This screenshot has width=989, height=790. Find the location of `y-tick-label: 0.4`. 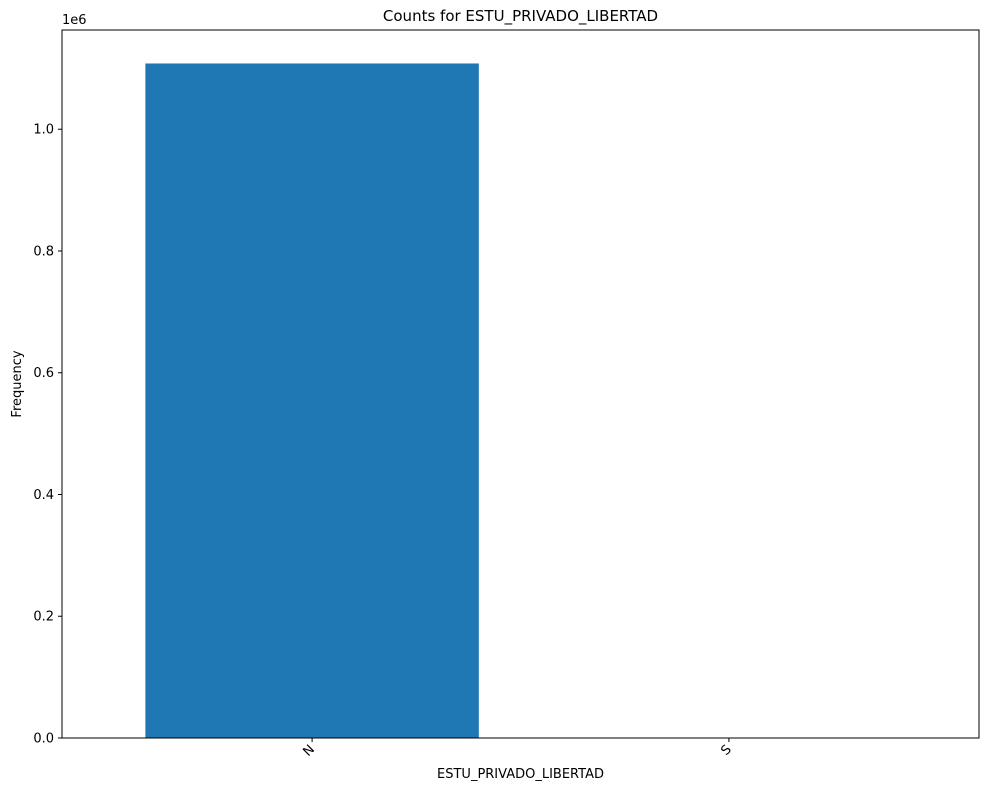

y-tick-label: 0.4 is located at coordinates (43, 495).